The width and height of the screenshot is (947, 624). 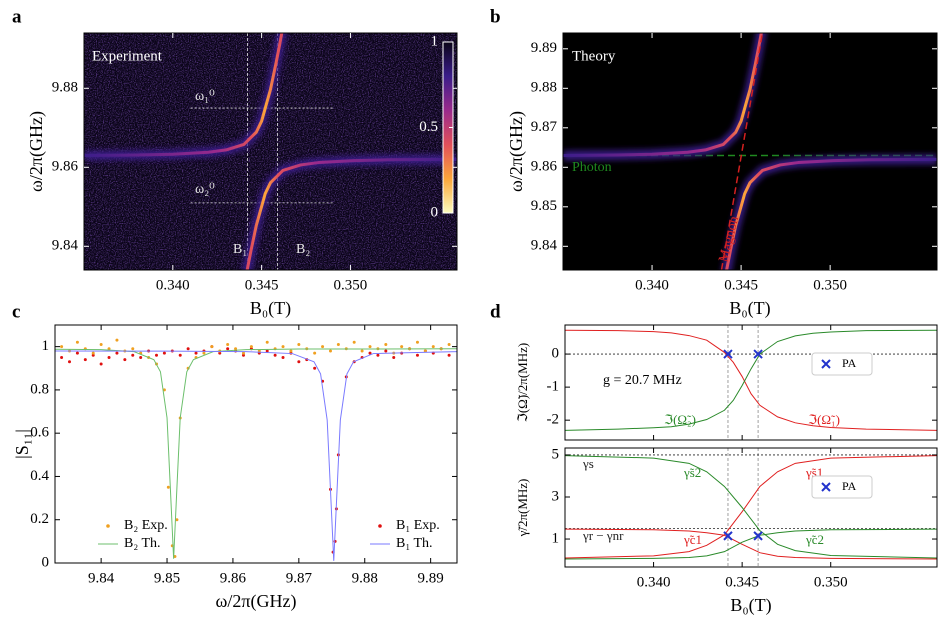 I want to click on annotation-label: γr − γnr, so click(x=603, y=535).